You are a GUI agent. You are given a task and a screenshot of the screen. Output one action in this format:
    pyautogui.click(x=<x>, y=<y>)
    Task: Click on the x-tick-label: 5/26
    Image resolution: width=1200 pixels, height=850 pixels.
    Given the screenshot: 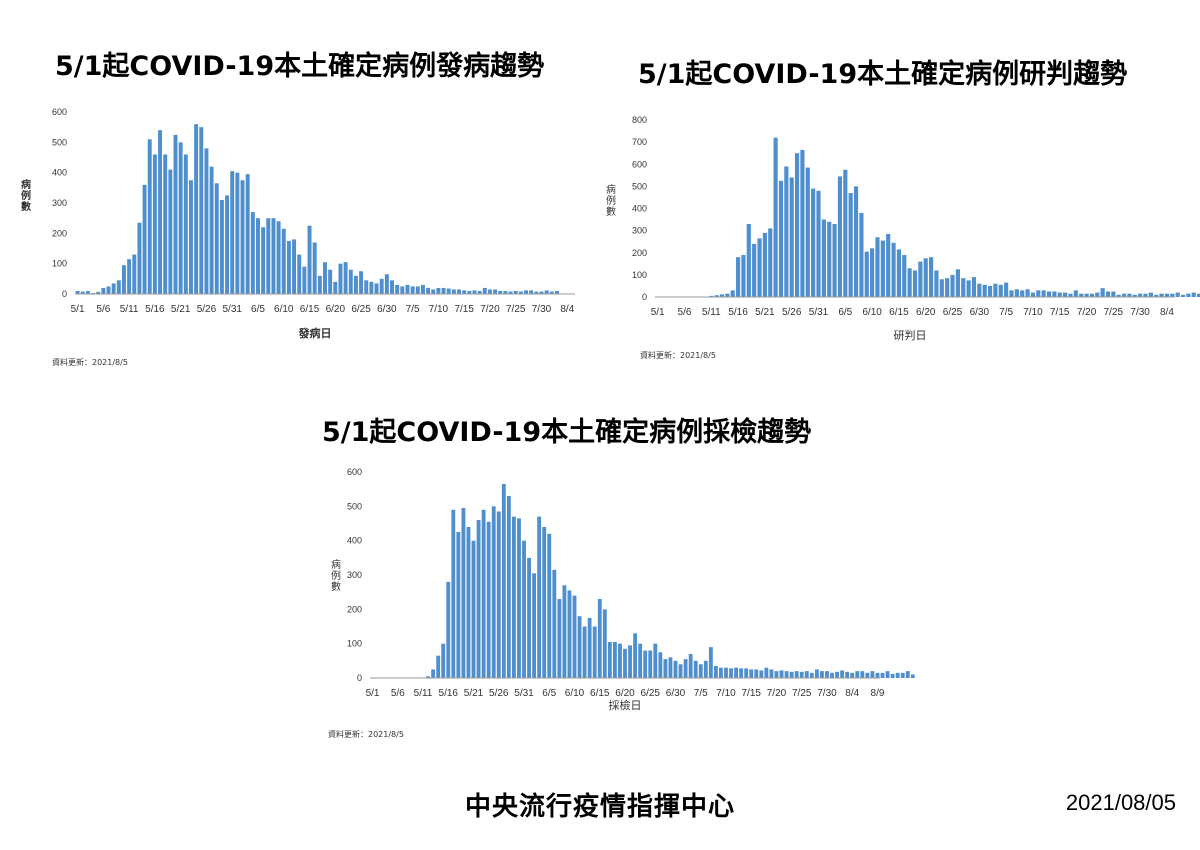 What is the action you would take?
    pyautogui.click(x=207, y=309)
    